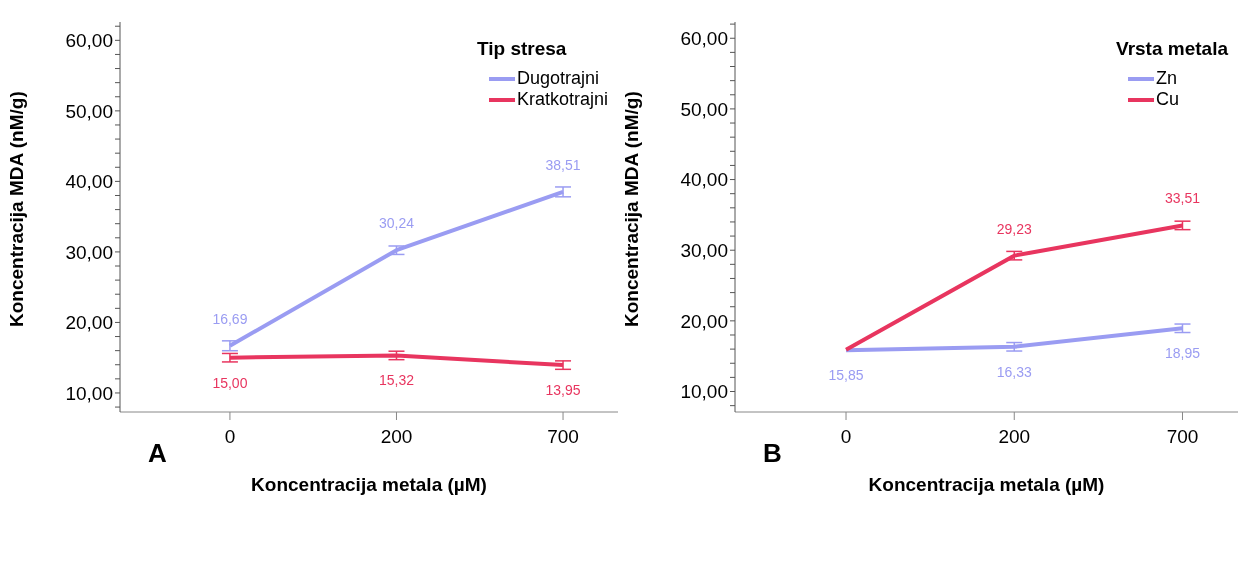 This screenshot has width=1243, height=565. Describe the element at coordinates (557, 78) in the screenshot. I see `legend-label: Dugotrajni` at that location.